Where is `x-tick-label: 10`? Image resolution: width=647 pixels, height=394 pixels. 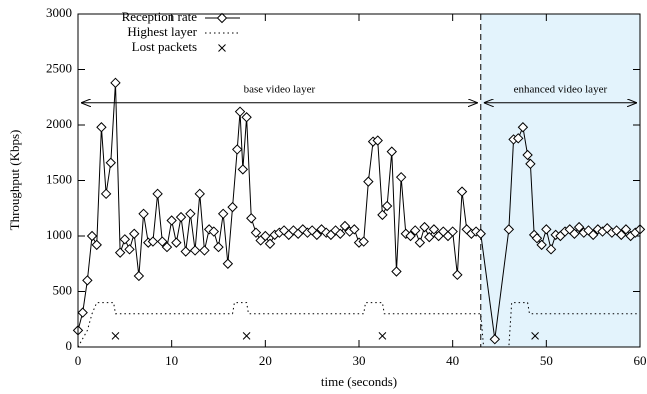
x-tick-label: 10 is located at coordinates (171, 360).